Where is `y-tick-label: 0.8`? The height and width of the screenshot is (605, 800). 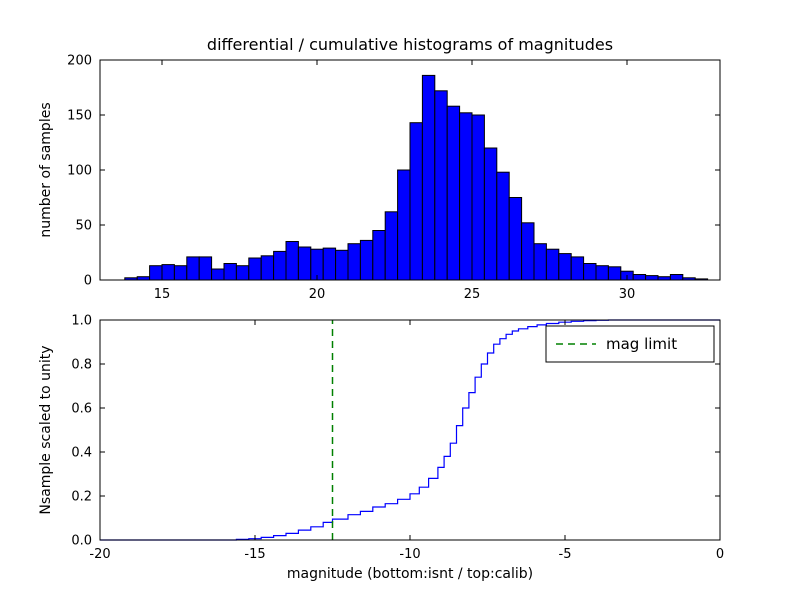
y-tick-label: 0.8 is located at coordinates (81, 365).